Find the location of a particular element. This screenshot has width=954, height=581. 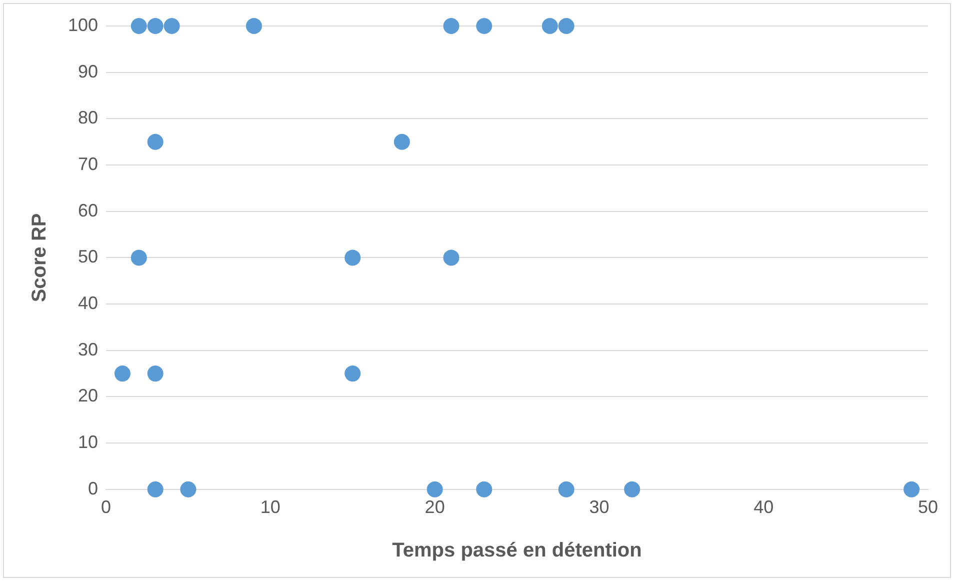

y-tick-label: 70 is located at coordinates (88, 164).